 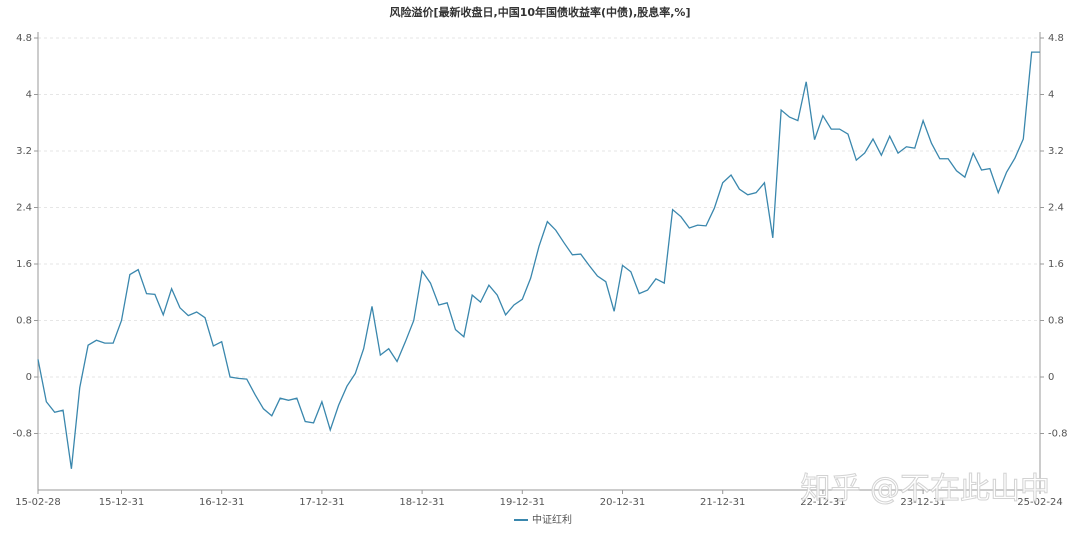 I want to click on x-tick-label: 22-12-31, so click(x=822, y=502).